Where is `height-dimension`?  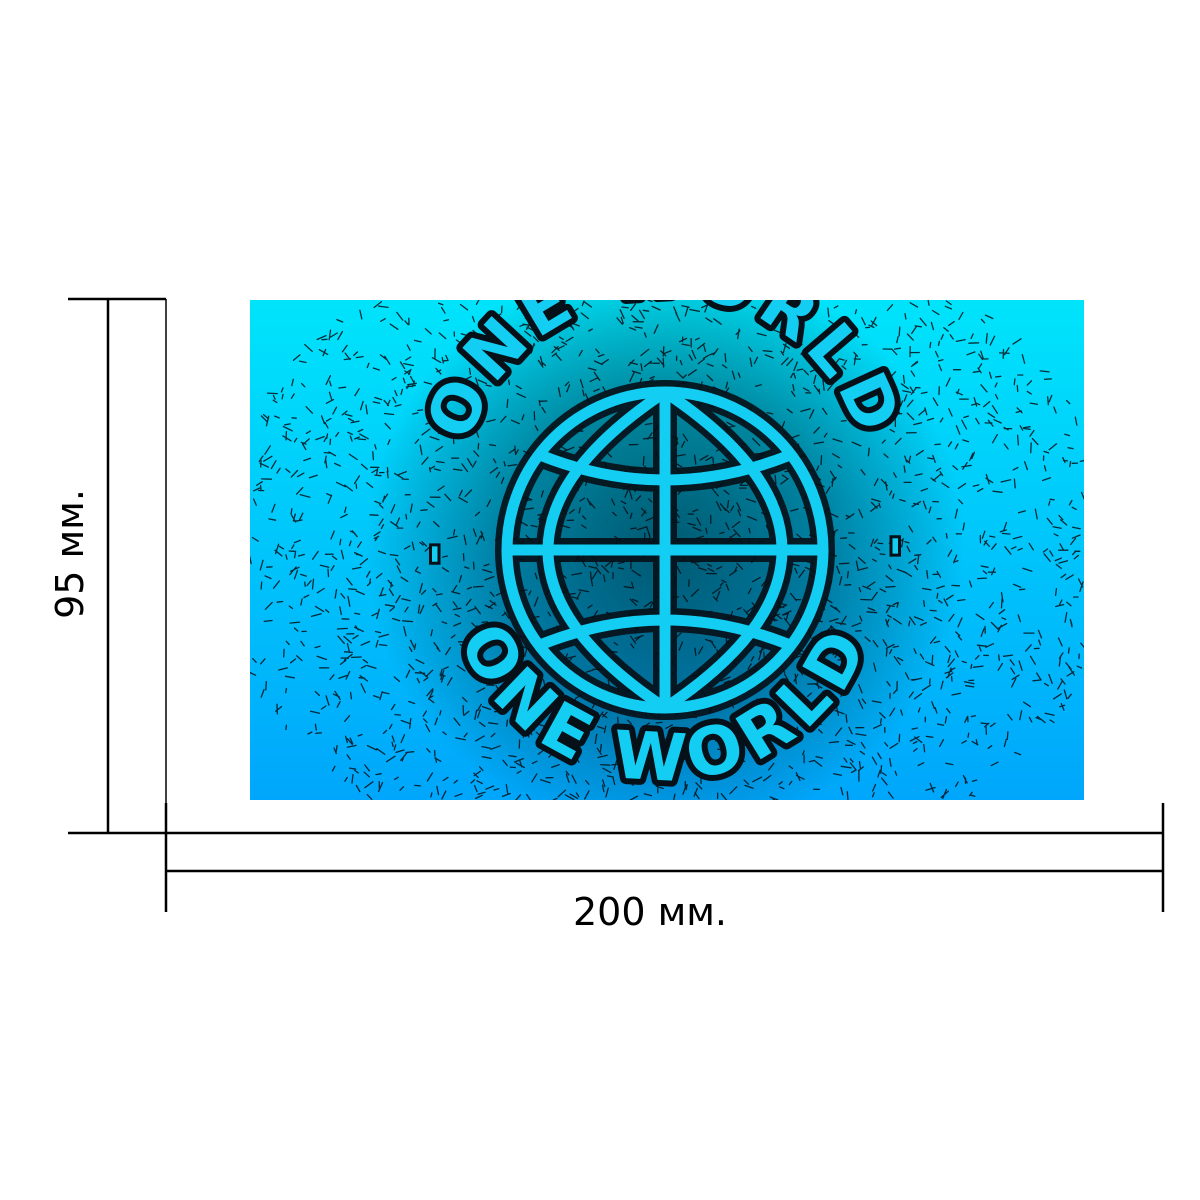
height-dimension is located at coordinates (117, 566).